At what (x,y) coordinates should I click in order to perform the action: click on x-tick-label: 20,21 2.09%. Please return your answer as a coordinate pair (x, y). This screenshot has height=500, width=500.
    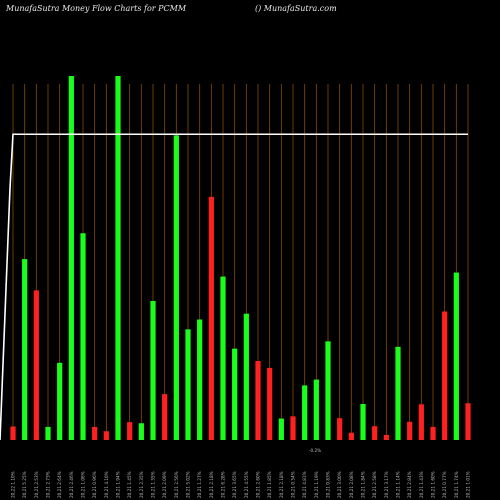
    Looking at the image, I should click on (164, 484).